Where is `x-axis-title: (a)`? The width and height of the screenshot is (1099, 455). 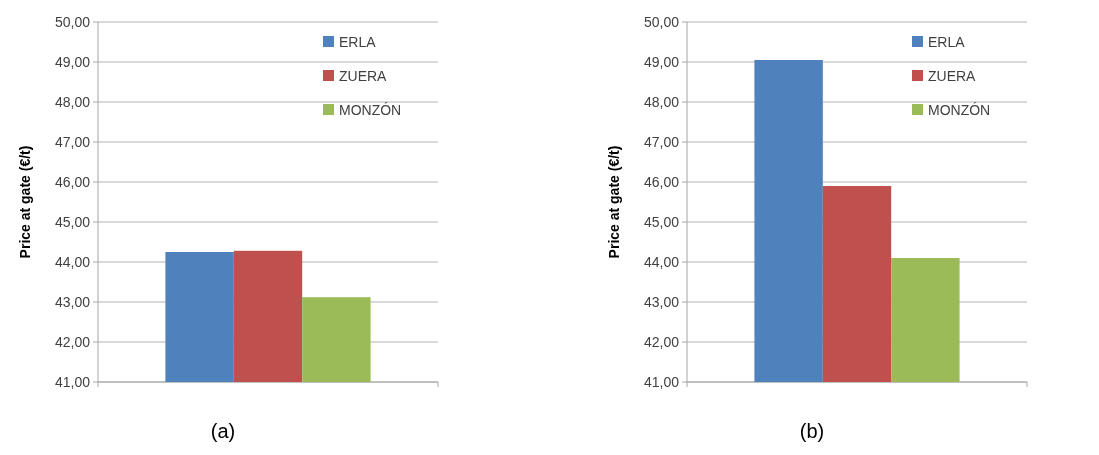 x-axis-title: (a) is located at coordinates (223, 431).